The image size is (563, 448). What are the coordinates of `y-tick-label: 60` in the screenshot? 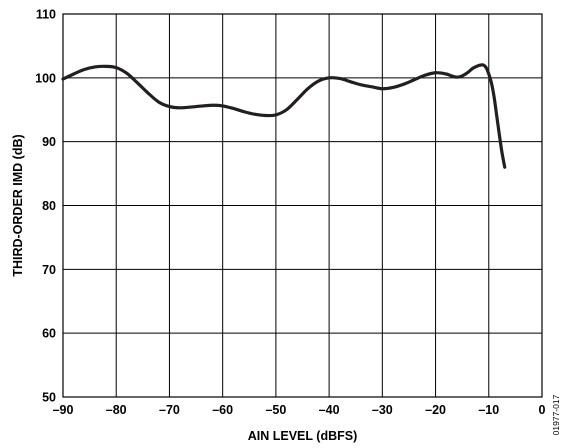 It's located at (49, 334).